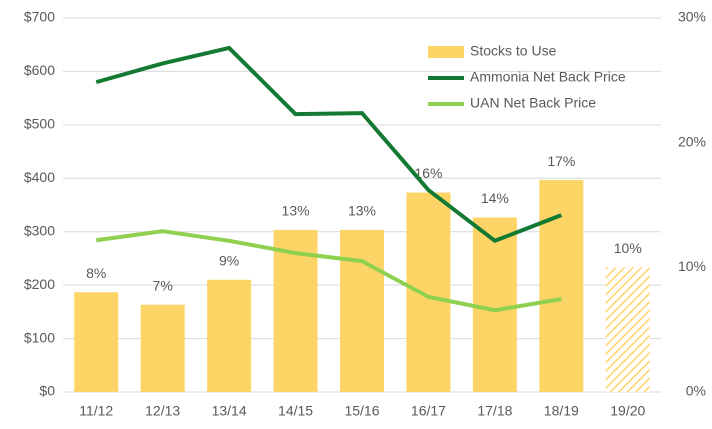 Image resolution: width=712 pixels, height=429 pixels. What do you see at coordinates (428, 173) in the screenshot?
I see `data-label: 16%` at bounding box center [428, 173].